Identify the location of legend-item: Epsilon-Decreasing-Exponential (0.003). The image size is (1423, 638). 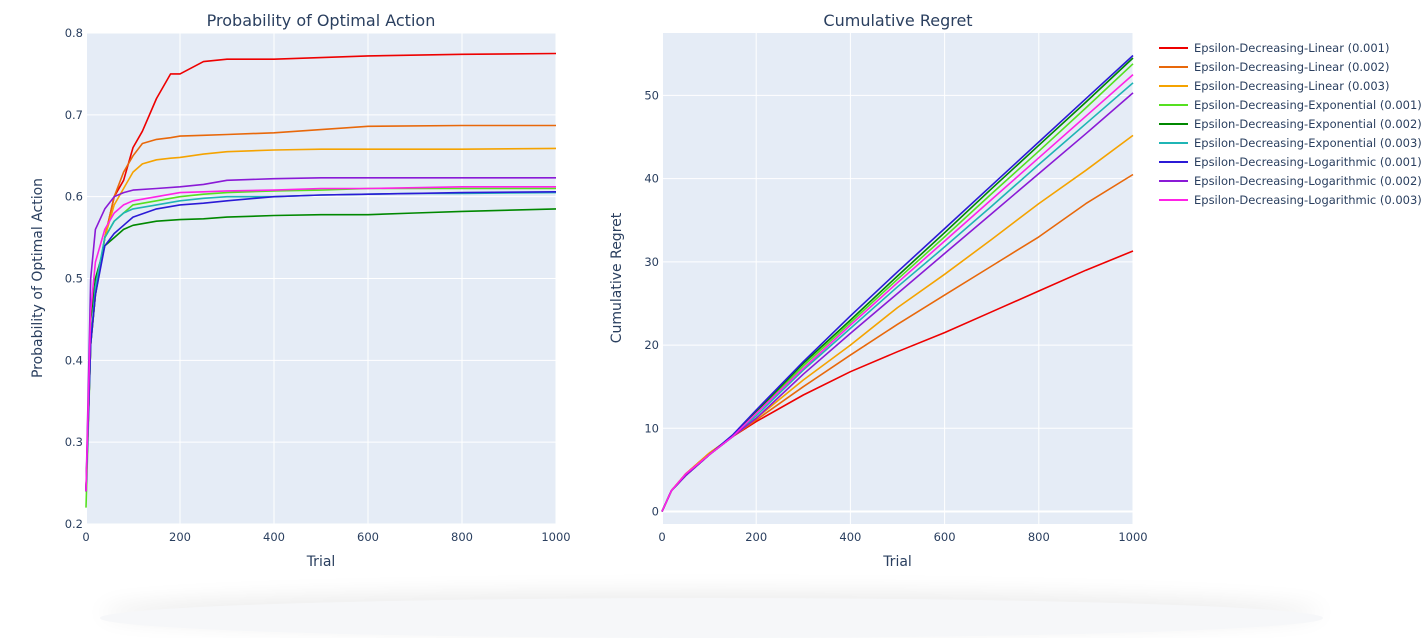
(1290, 143).